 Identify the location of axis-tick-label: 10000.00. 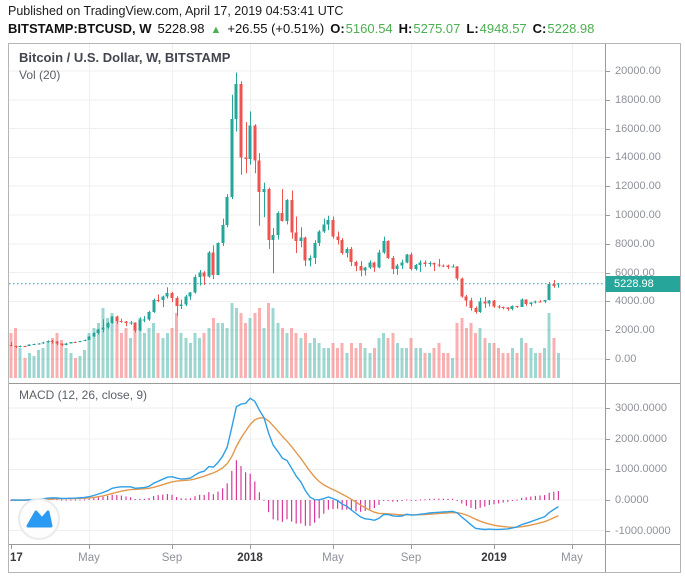
(638, 215).